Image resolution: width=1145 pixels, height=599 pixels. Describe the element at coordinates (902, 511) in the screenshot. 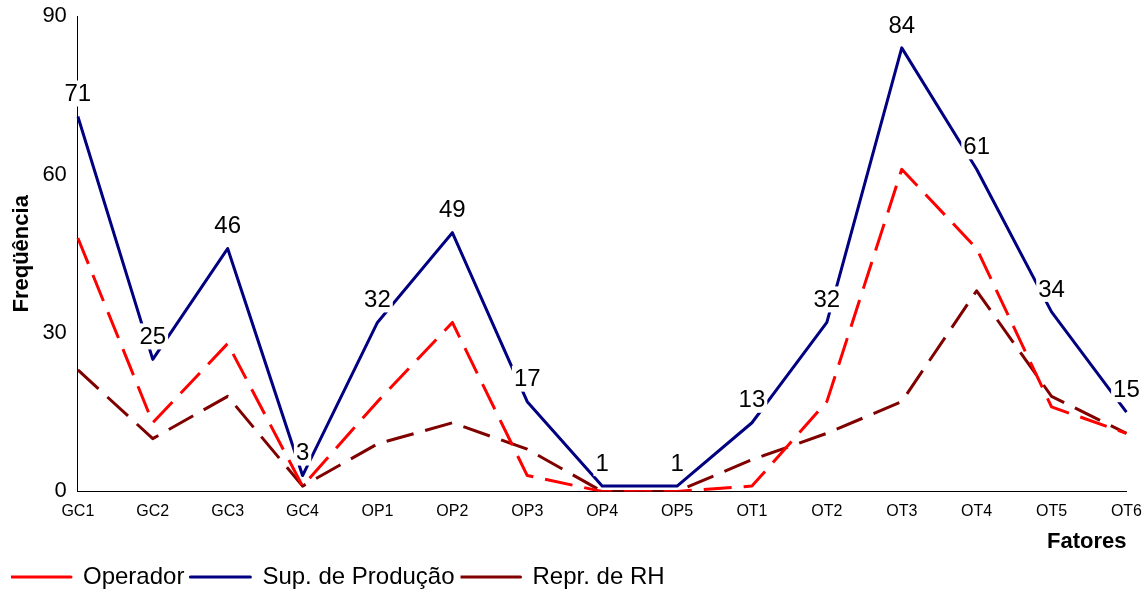

I see `x-tick-label: OT3` at that location.